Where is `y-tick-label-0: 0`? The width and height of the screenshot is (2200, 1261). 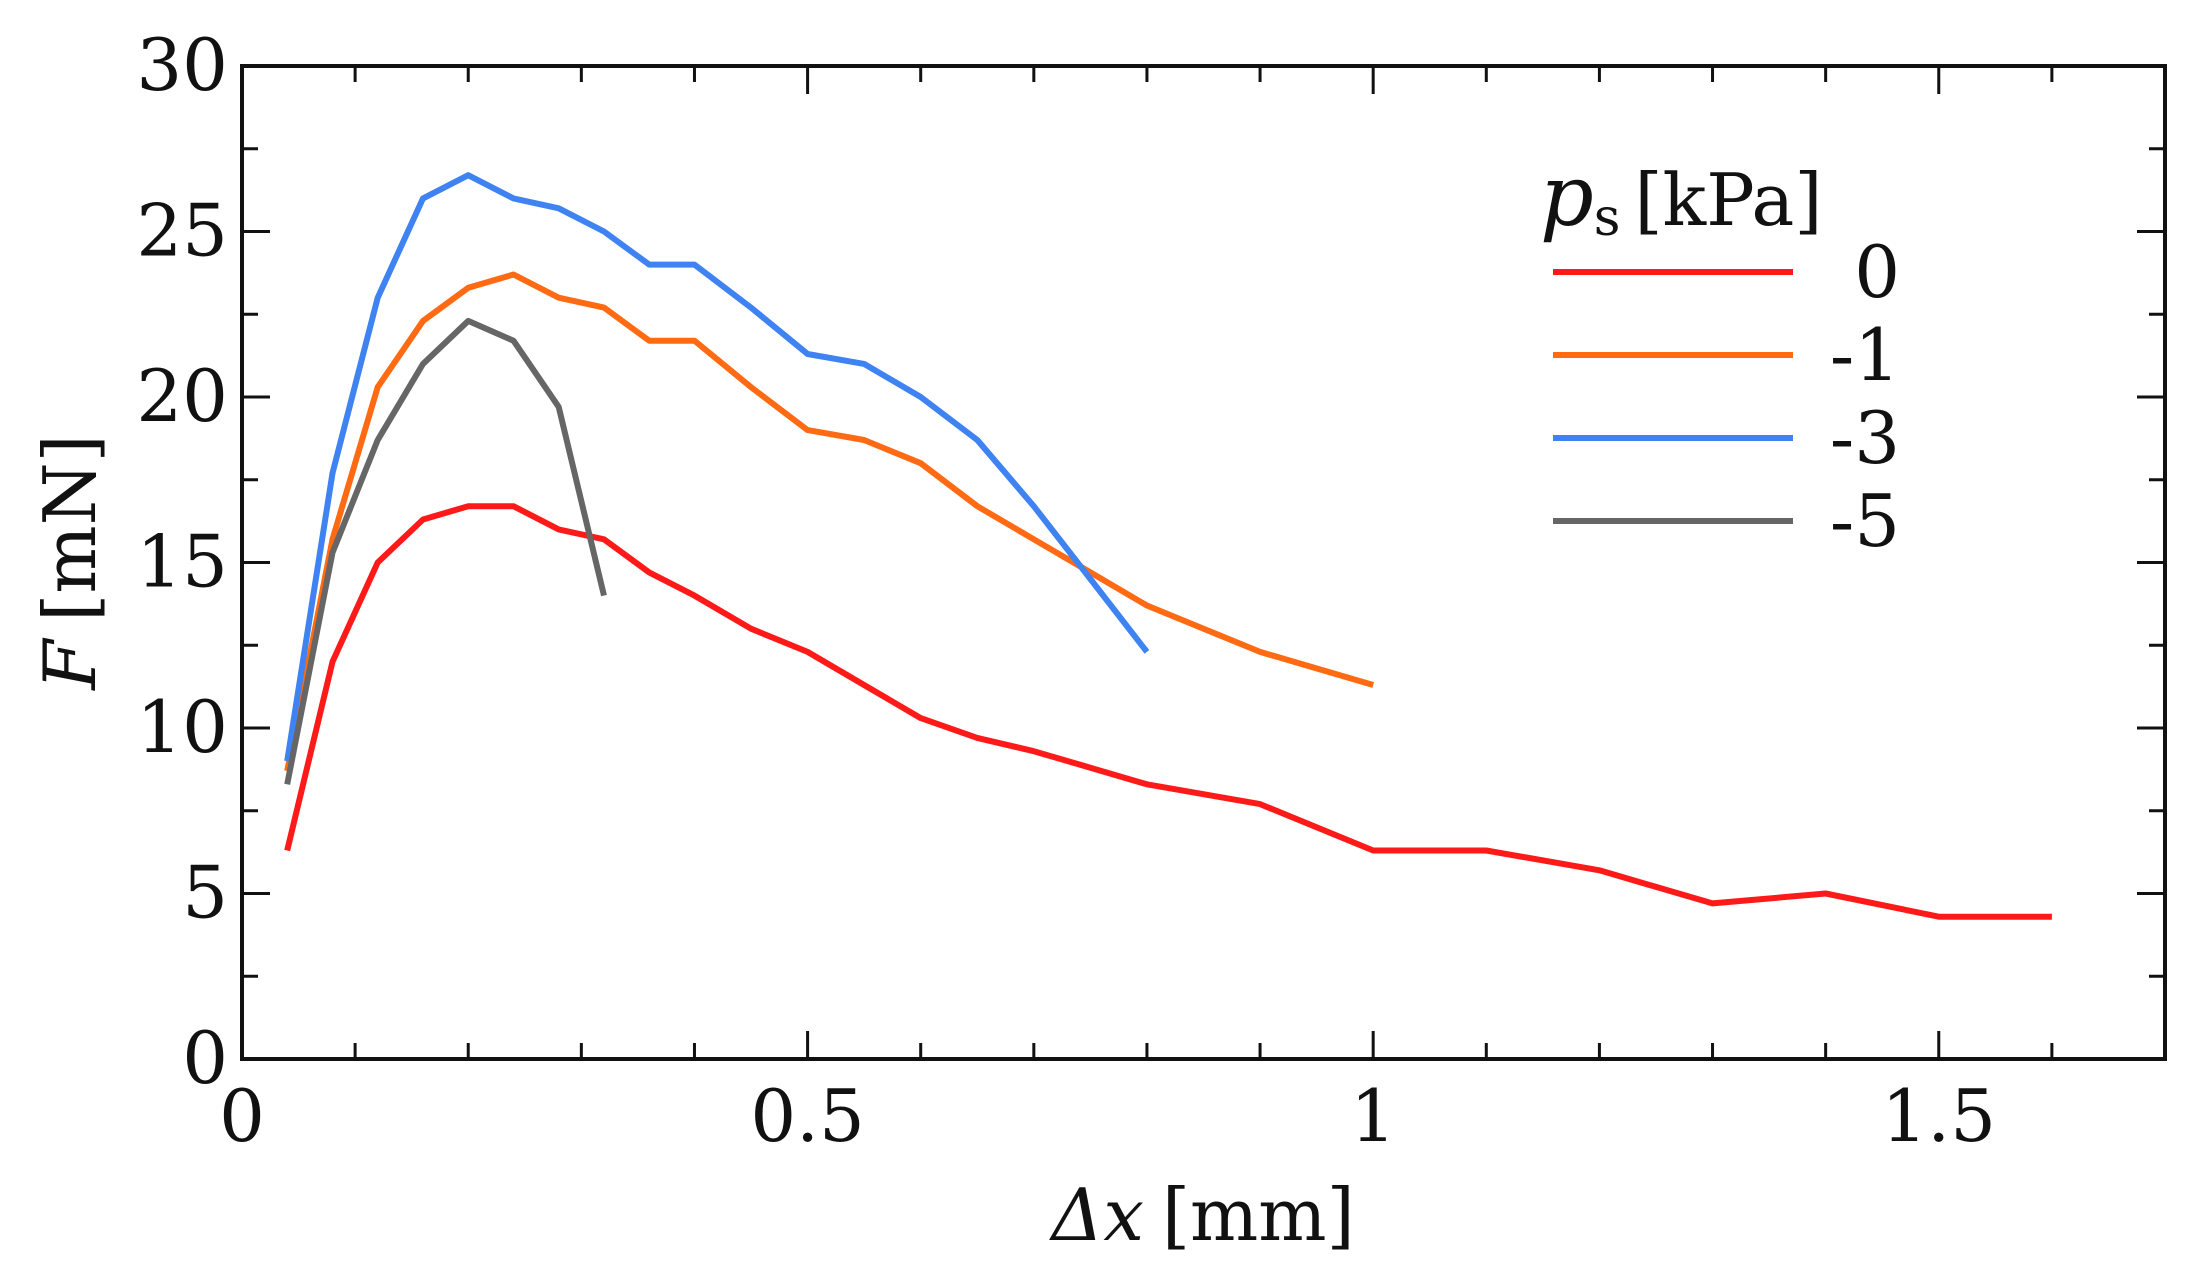
y-tick-label-0: 0 is located at coordinates (205, 1058).